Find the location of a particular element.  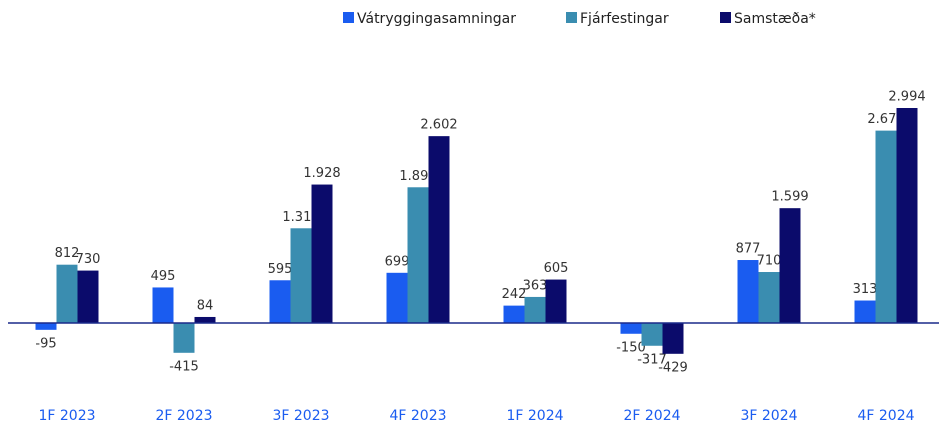

data-label: 84 is located at coordinates (205, 305).